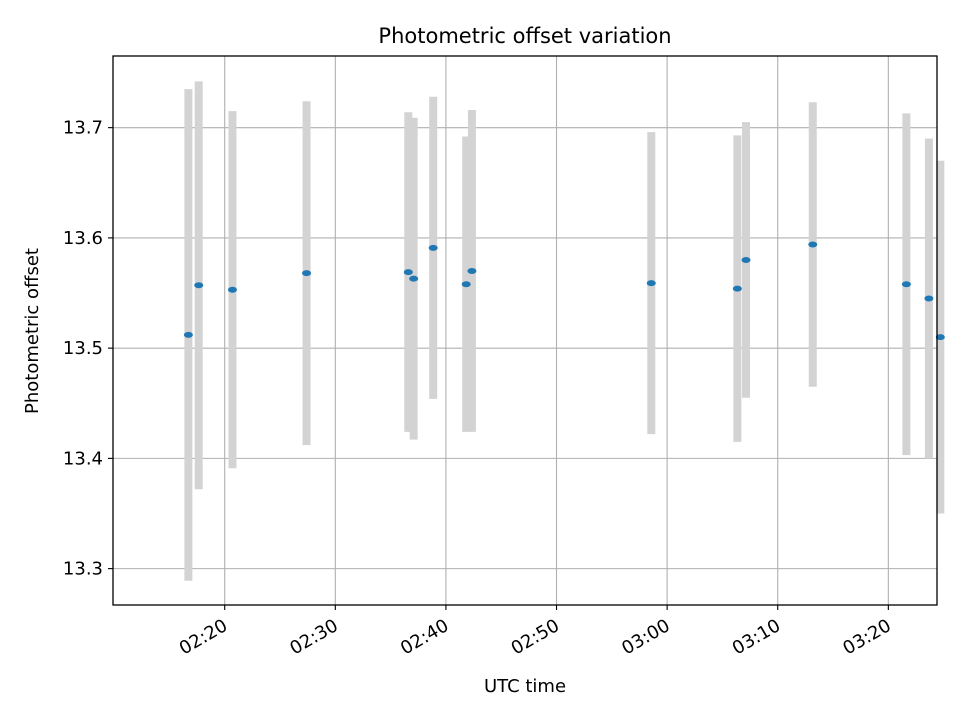  What do you see at coordinates (83, 348) in the screenshot?
I see `y-tick-label: 13.5` at bounding box center [83, 348].